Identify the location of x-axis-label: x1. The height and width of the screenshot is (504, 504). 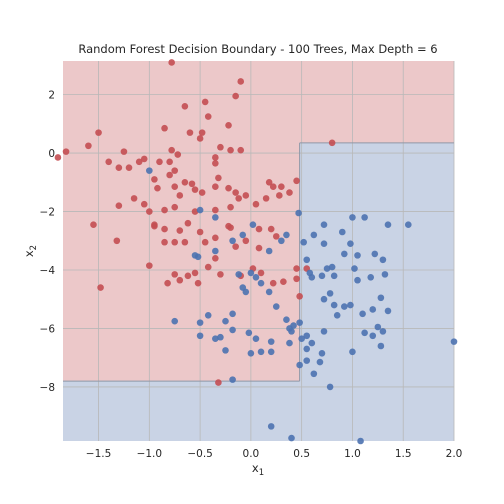
(258, 469).